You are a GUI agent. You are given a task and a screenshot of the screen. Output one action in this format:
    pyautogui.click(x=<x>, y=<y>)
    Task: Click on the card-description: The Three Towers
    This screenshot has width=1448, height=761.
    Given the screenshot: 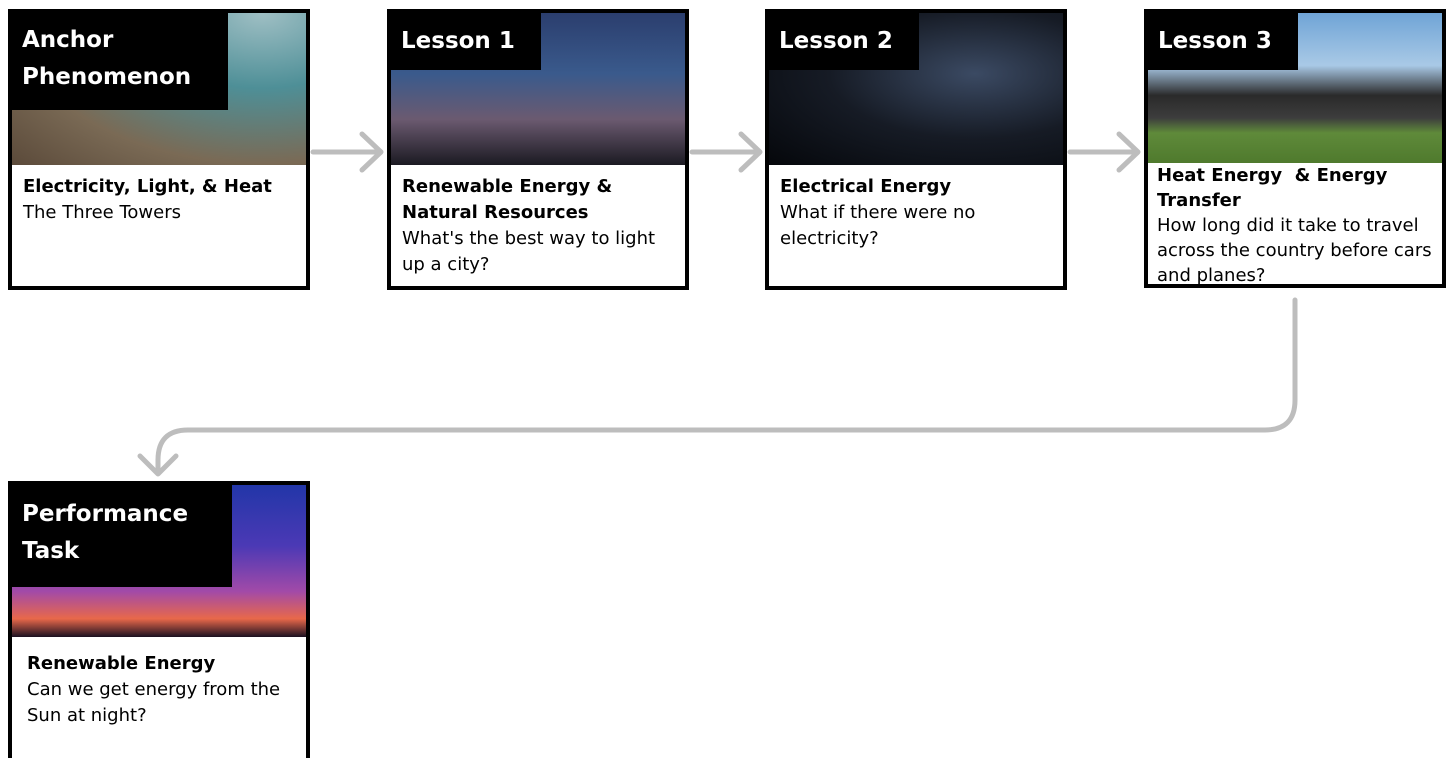 What is the action you would take?
    pyautogui.click(x=102, y=212)
    